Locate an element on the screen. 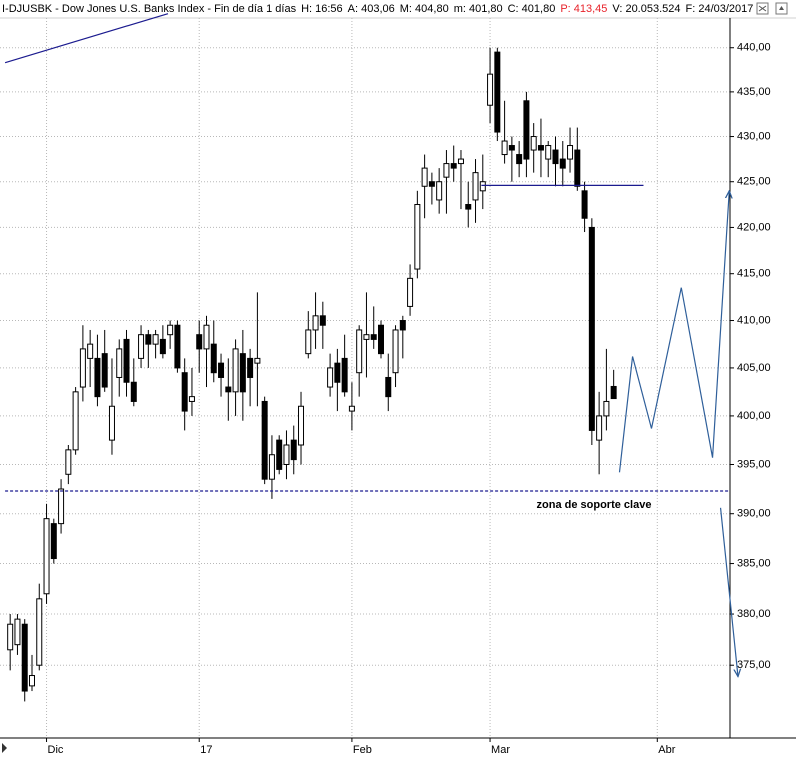 The image size is (796, 758). header-field: A: 403,06 is located at coordinates (371, 9).